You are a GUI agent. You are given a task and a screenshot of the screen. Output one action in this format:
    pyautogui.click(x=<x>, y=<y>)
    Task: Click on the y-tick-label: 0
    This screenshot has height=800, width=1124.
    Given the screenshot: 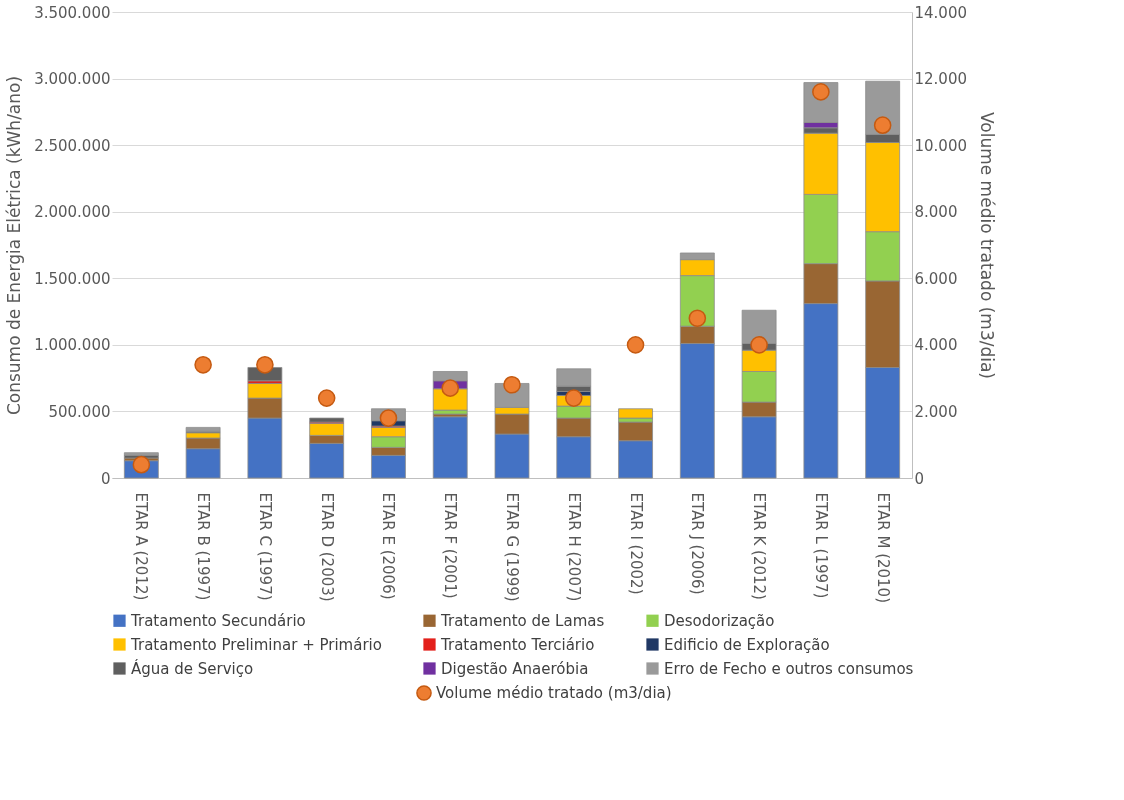 What is the action you would take?
    pyautogui.click(x=105, y=478)
    